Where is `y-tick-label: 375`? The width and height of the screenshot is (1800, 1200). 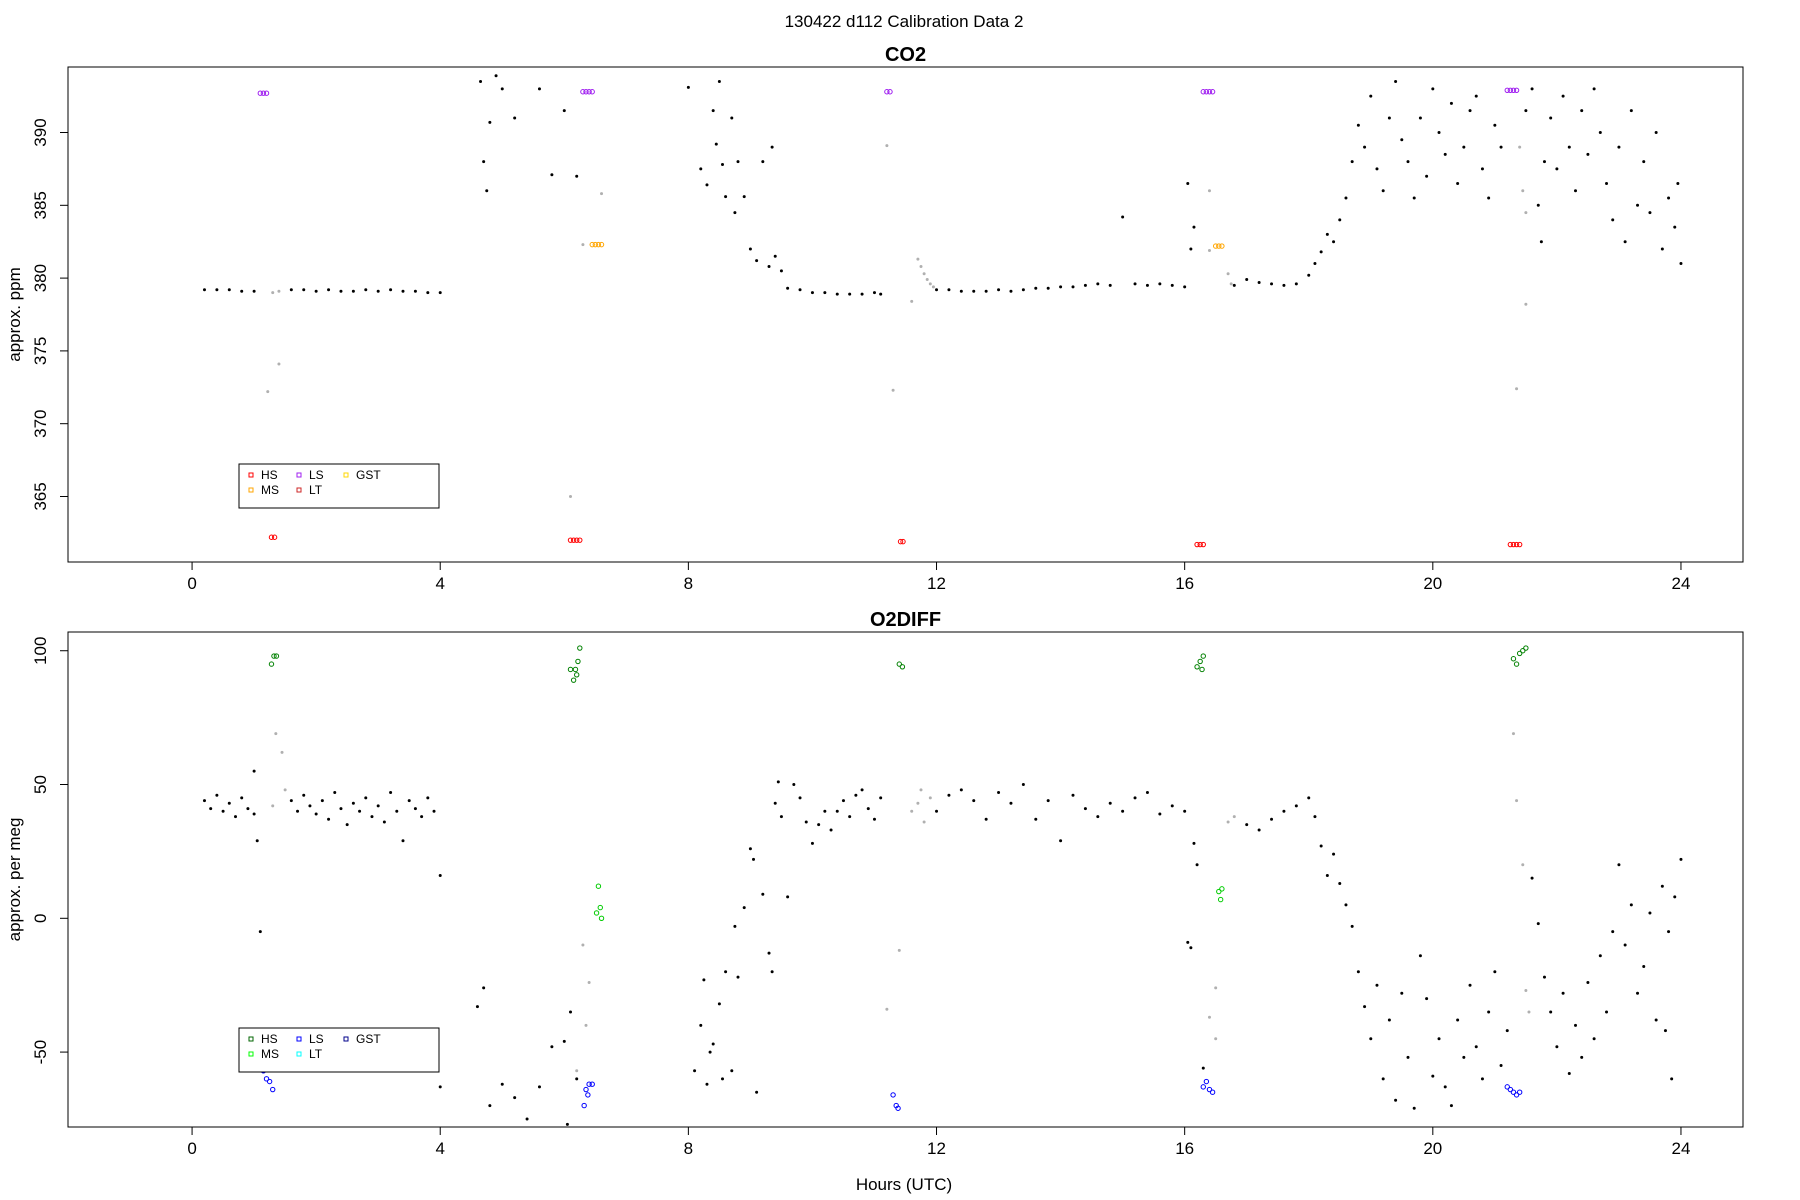 y-tick-label: 375 is located at coordinates (40, 351).